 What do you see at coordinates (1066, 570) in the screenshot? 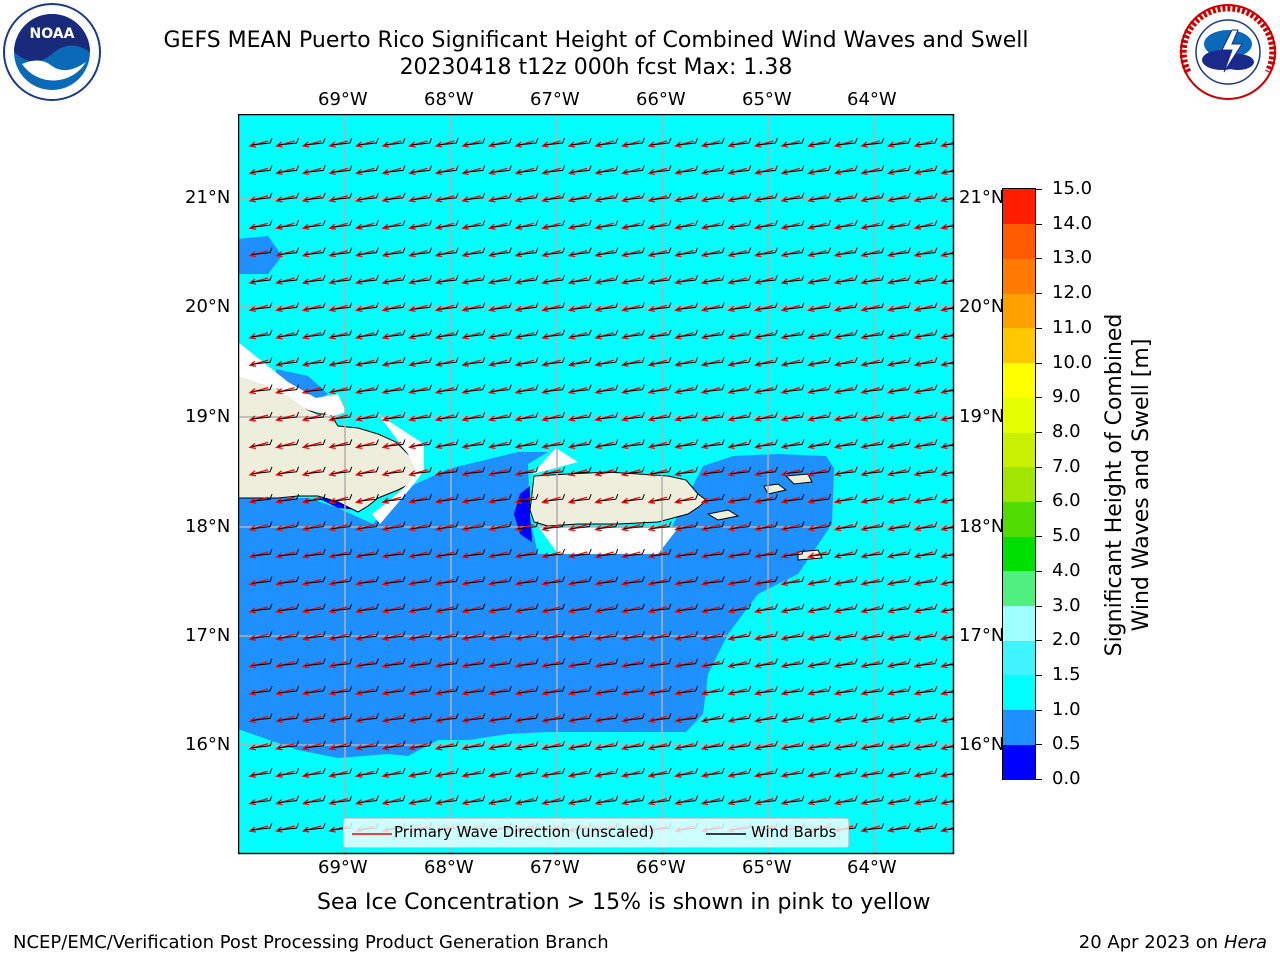
I see `colorbar-tick-label: 4.0` at bounding box center [1066, 570].